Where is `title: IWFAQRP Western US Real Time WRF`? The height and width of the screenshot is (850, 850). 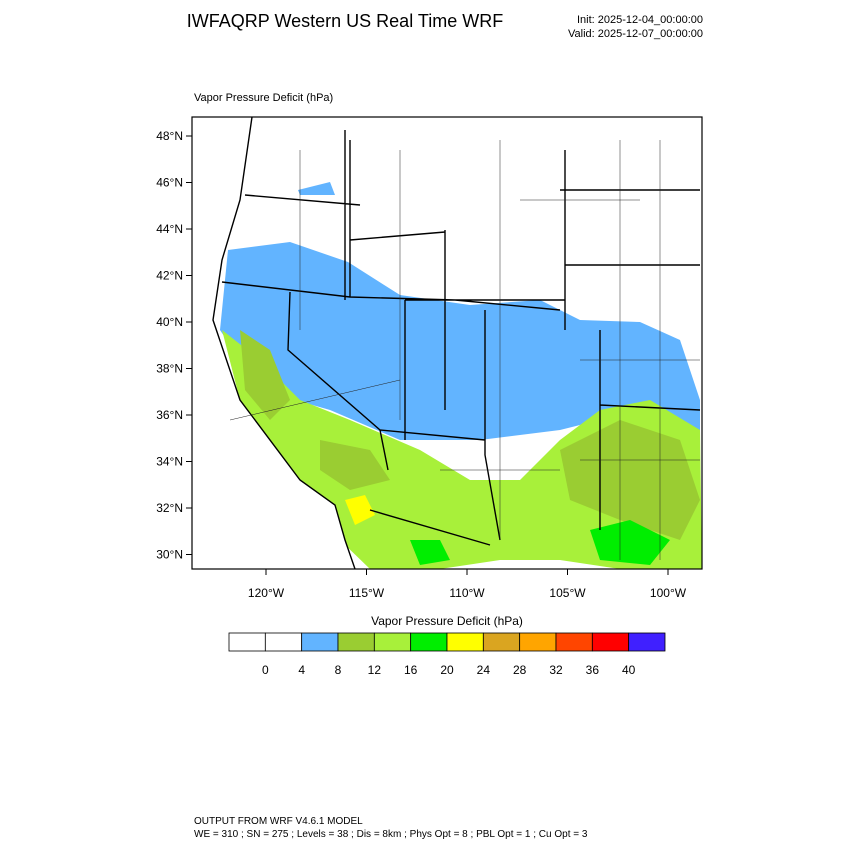 title: IWFAQRP Western US Real Time WRF is located at coordinates (345, 21).